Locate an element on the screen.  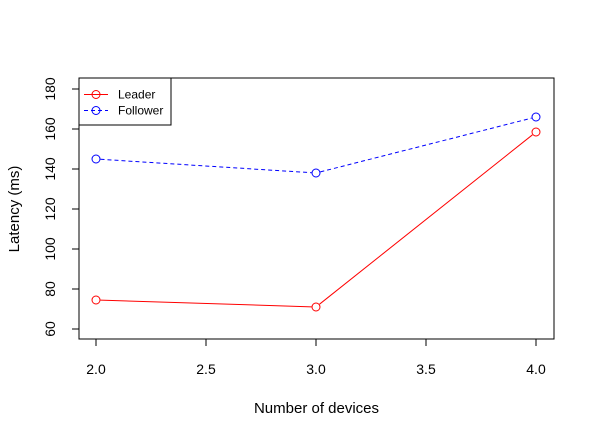
y-tick-label: 100 is located at coordinates (50, 249).